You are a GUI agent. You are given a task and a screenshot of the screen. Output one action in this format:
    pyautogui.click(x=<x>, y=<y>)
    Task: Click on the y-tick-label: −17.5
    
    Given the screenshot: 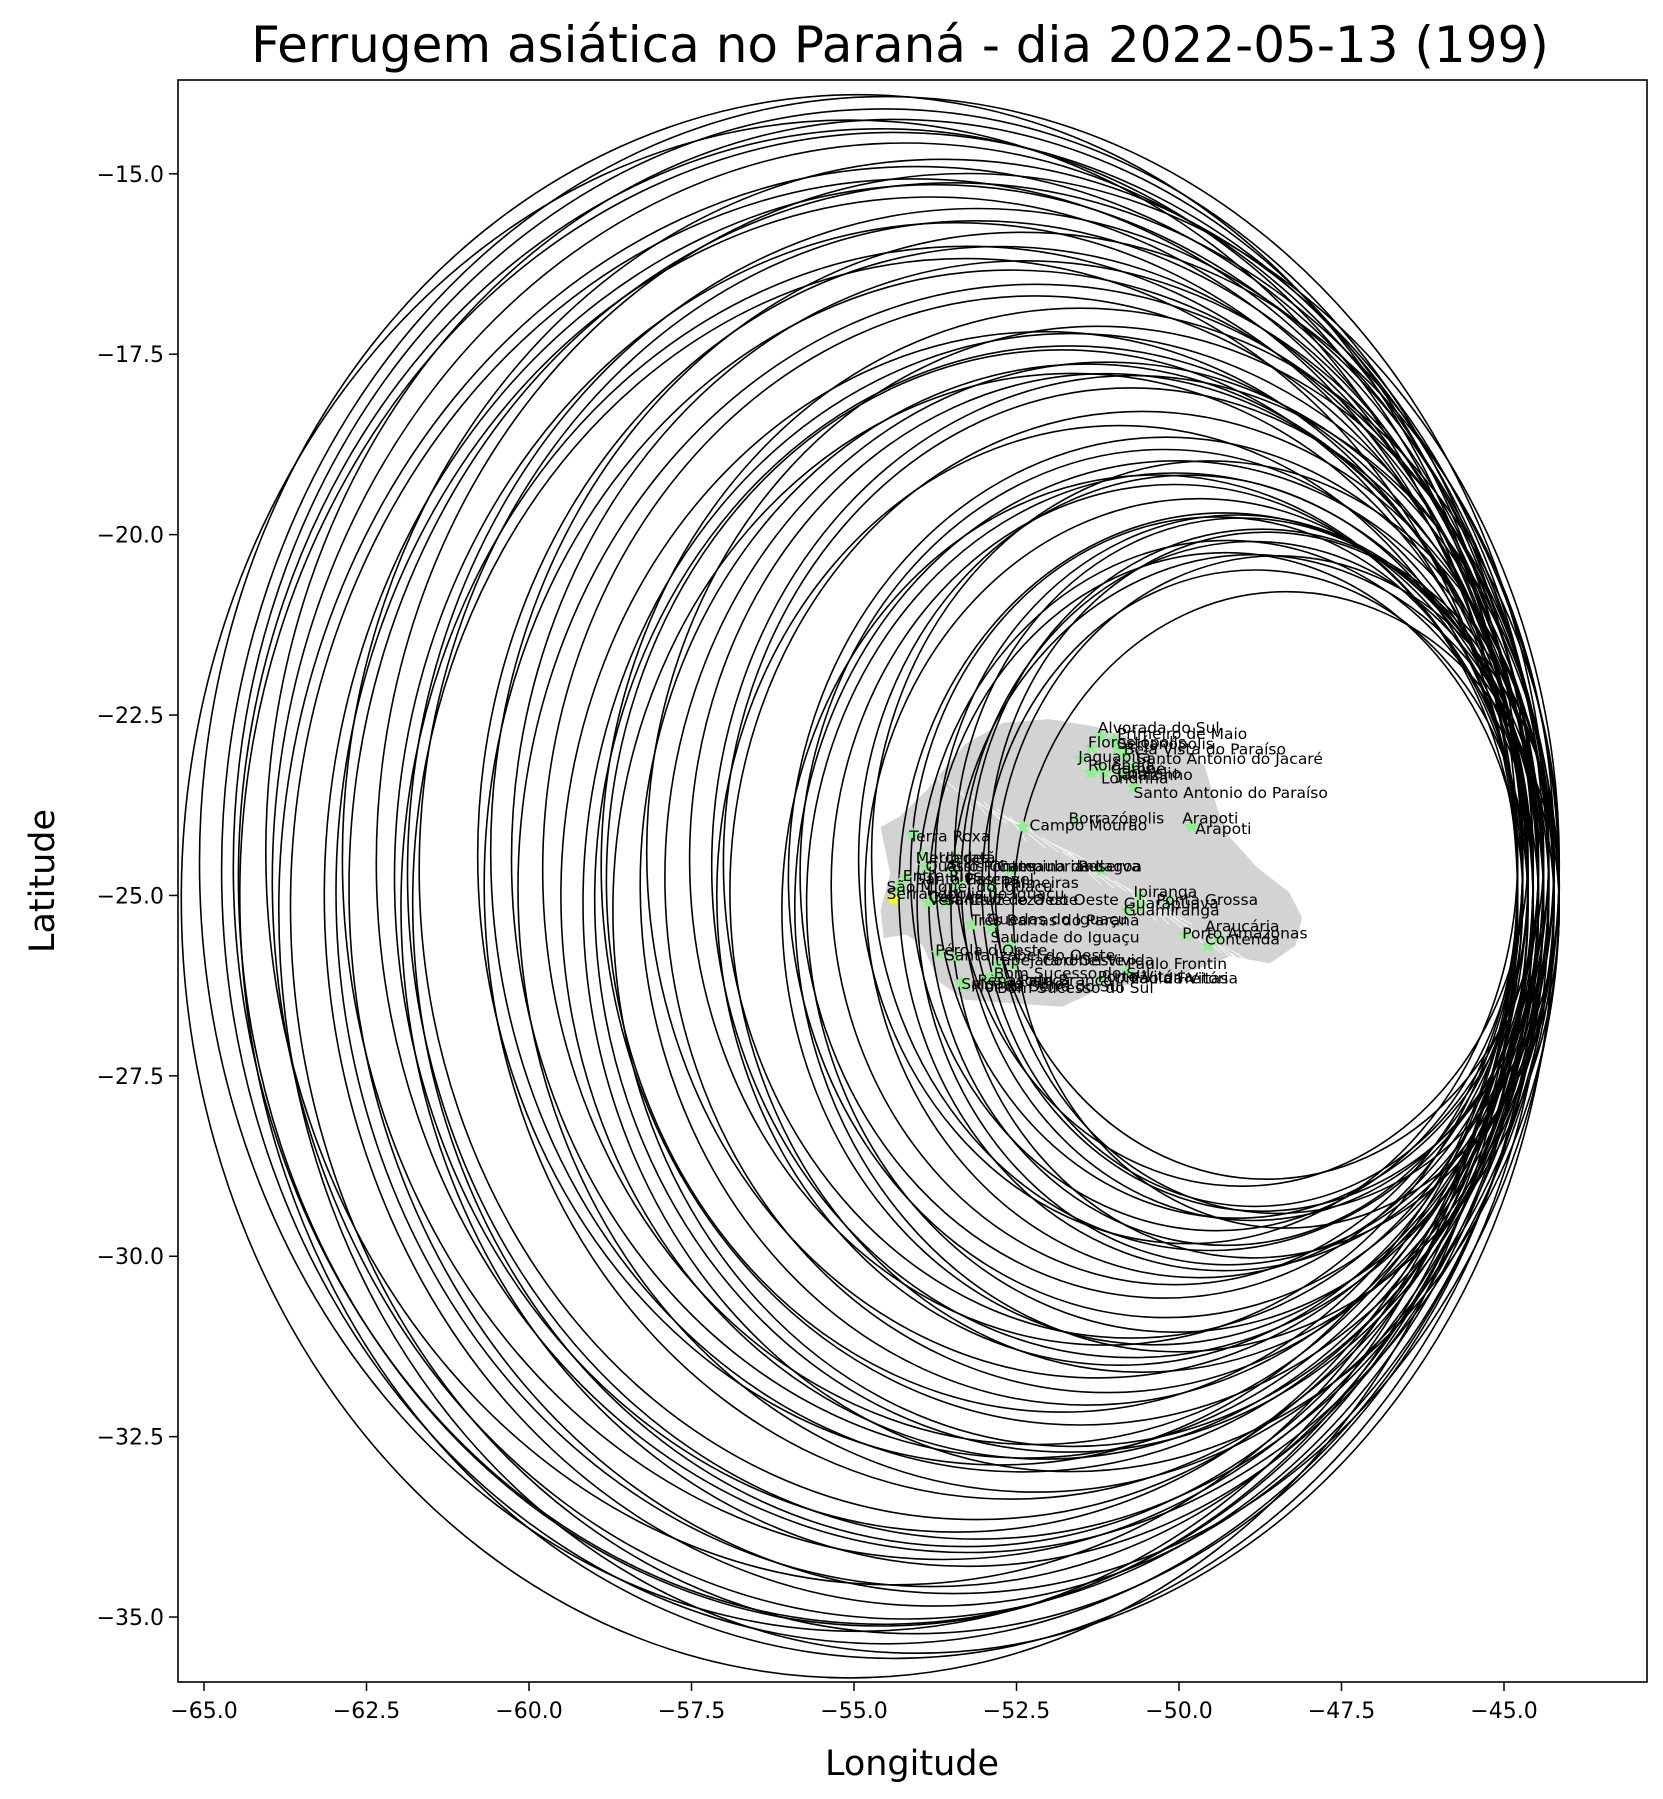 What is the action you would take?
    pyautogui.click(x=130, y=355)
    